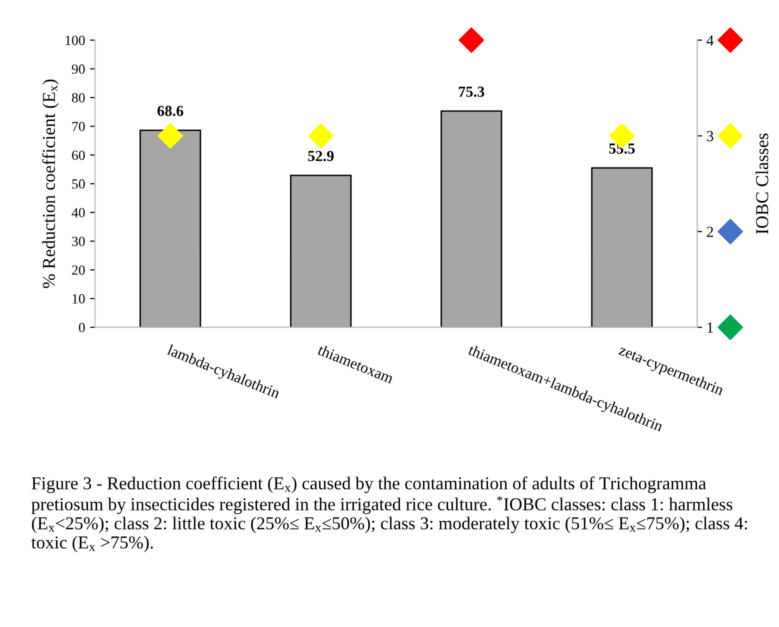 This screenshot has width=779, height=627. What do you see at coordinates (389, 514) in the screenshot?
I see `text: Figure 3 - Reduction coefficient (E$_{x}$) caused by the contamination of adults of Trichogramma pretiosum by insecticides registered in the irrigated rice culture. $^{*}$IOBC classes: class 1: harmless (E$_{x}$<25%); class 2: little toxic (25%≤ E$_{x}$≤50%); class 3: moderately toxic (51%≤ E$_{x}$≤75%); class 4: toxic (E$_{x}$ >75%).` at bounding box center [389, 514].